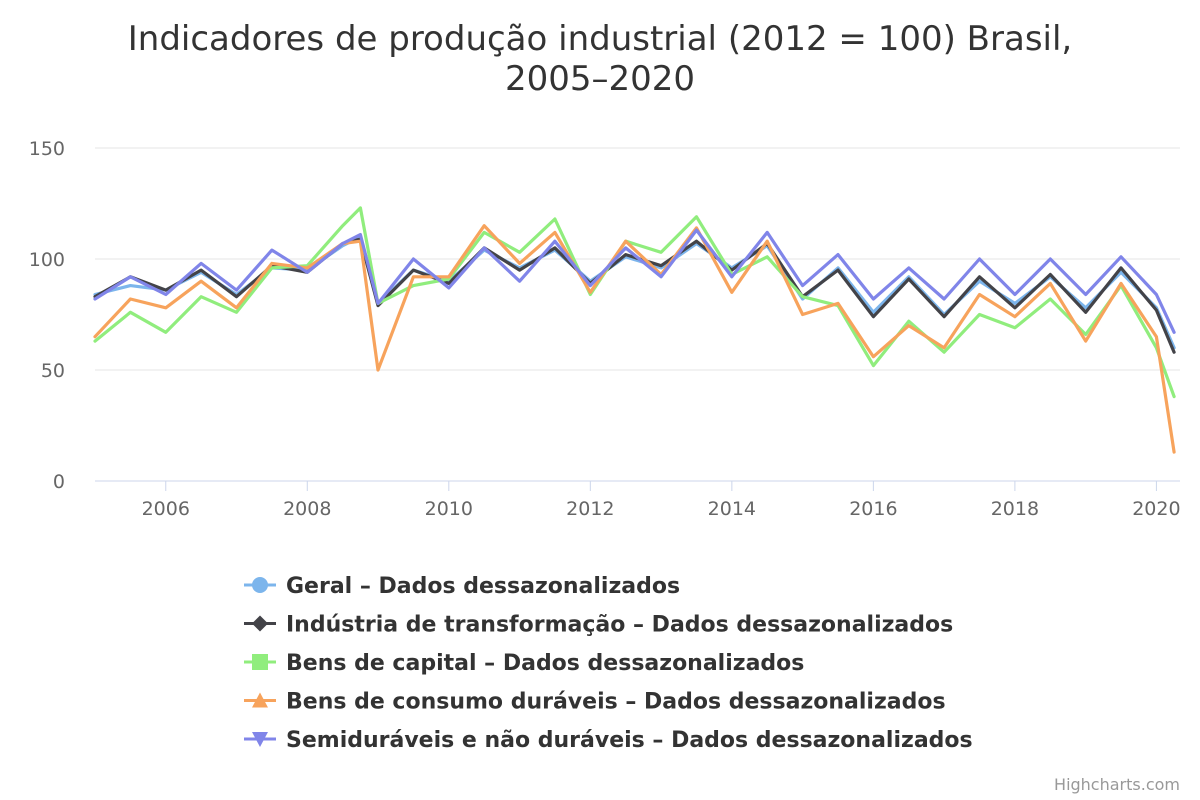 Image resolution: width=1200 pixels, height=800 pixels. I want to click on x-tick-label: 2010, so click(449, 509).